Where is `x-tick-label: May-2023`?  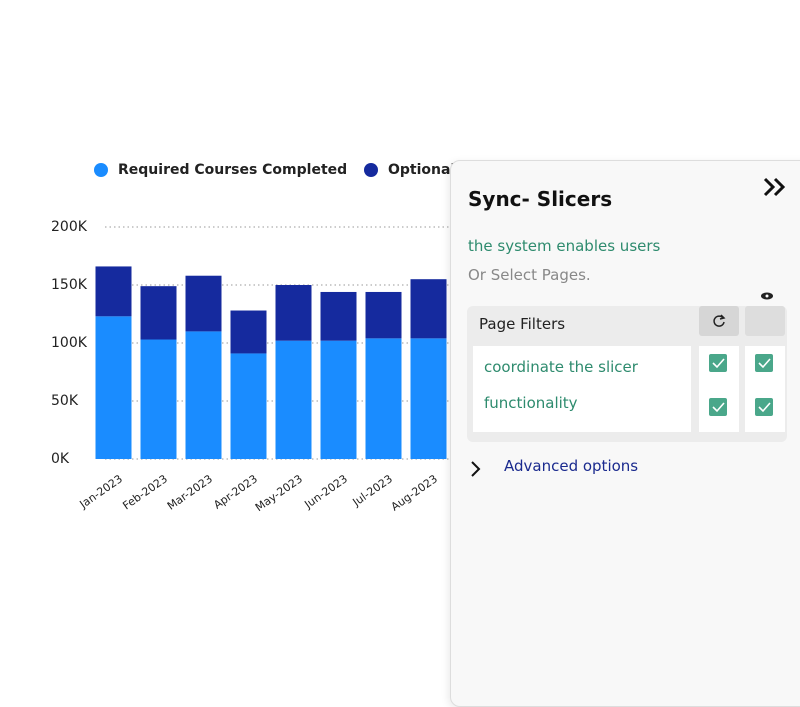 x-tick-label: May-2023 is located at coordinates (279, 493).